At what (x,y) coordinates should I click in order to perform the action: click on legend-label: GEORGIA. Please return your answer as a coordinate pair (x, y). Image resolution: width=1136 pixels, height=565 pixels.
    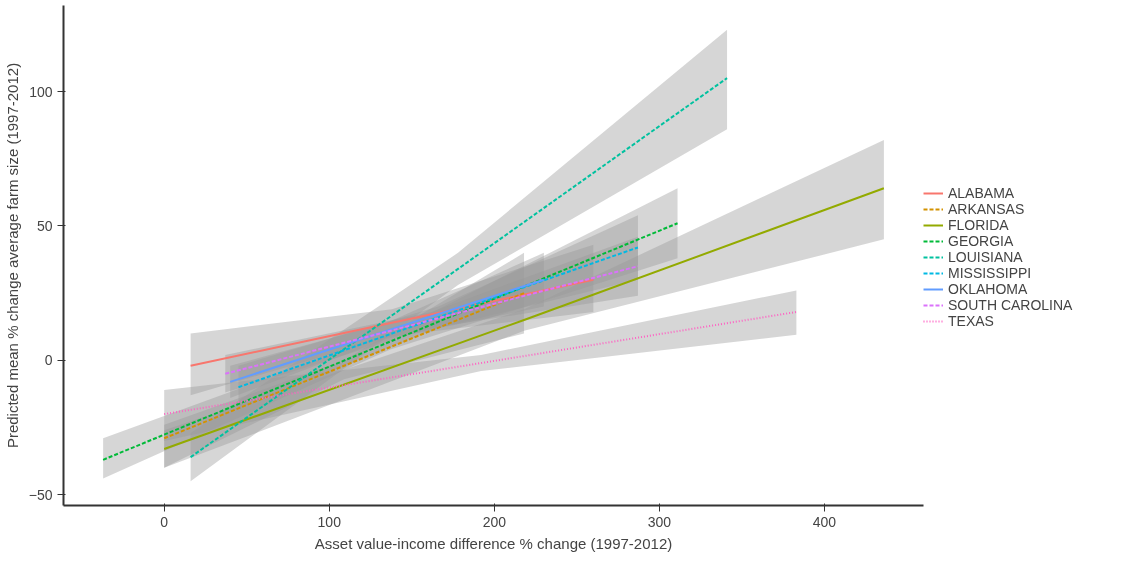
    Looking at the image, I should click on (981, 241).